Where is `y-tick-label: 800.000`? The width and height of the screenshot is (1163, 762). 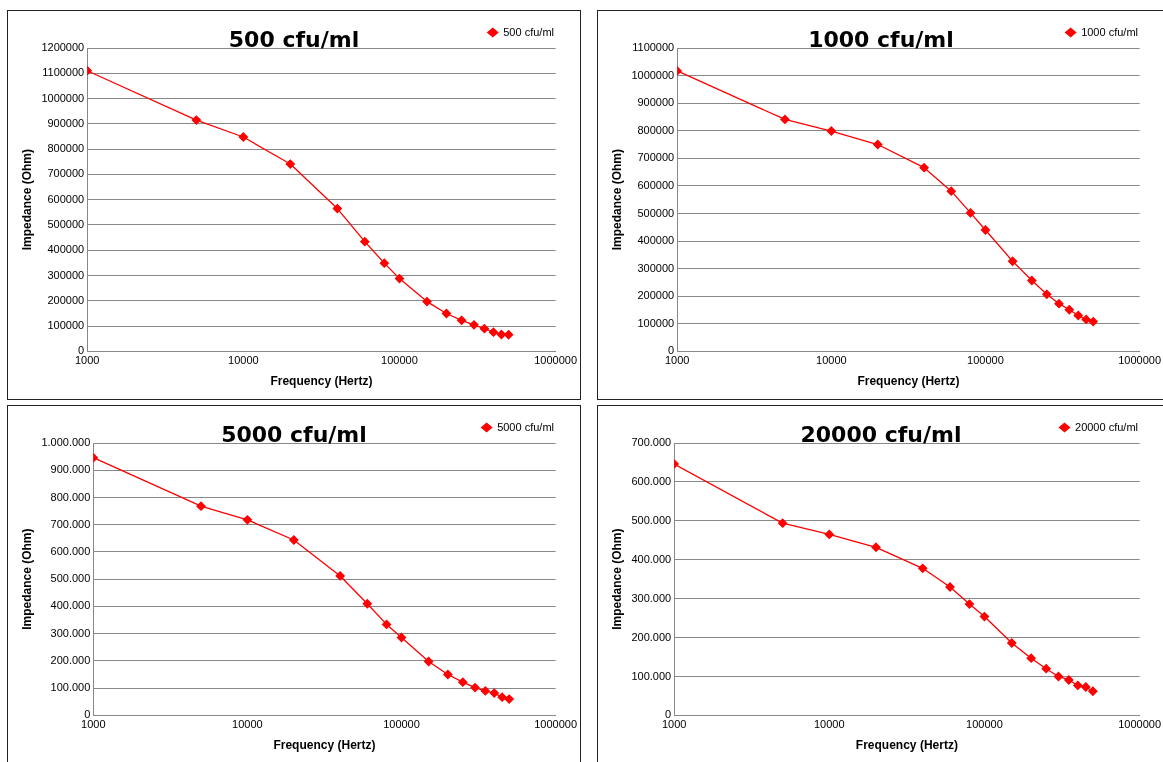
y-tick-label: 800.000 is located at coordinates (70, 496).